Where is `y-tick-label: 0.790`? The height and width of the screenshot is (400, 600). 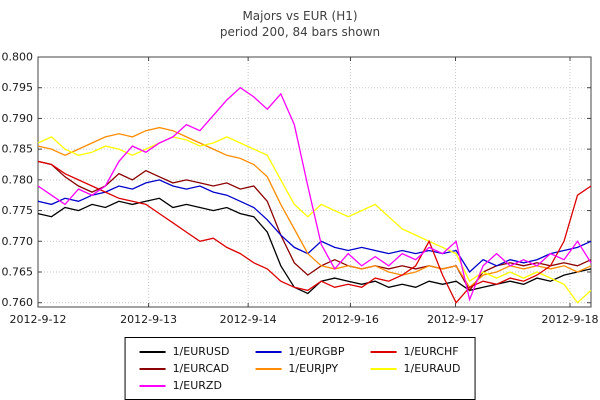
y-tick-label: 0.790 is located at coordinates (18, 118).